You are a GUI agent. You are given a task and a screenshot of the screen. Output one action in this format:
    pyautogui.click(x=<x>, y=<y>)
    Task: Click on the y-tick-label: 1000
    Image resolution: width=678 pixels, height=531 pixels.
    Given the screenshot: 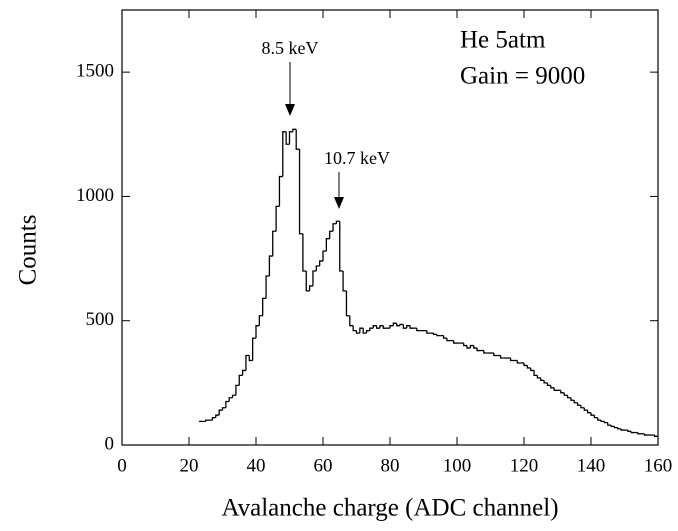 What is the action you would take?
    pyautogui.click(x=95, y=195)
    